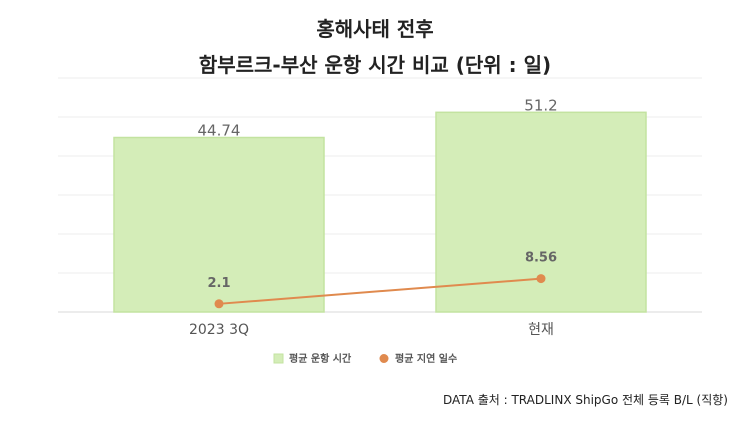 This screenshot has width=750, height=422. What do you see at coordinates (541, 330) in the screenshot?
I see `x-tick-label: 현재` at bounding box center [541, 330].